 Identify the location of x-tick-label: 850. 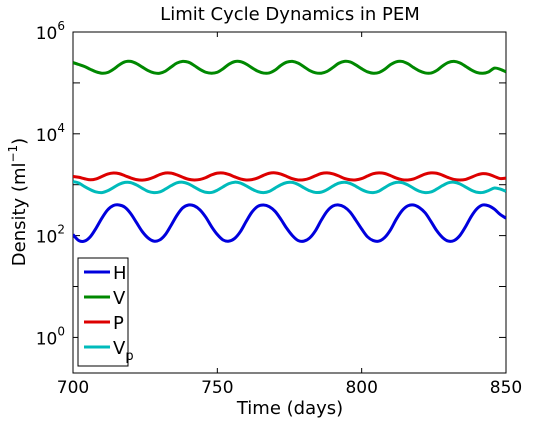
(506, 388).